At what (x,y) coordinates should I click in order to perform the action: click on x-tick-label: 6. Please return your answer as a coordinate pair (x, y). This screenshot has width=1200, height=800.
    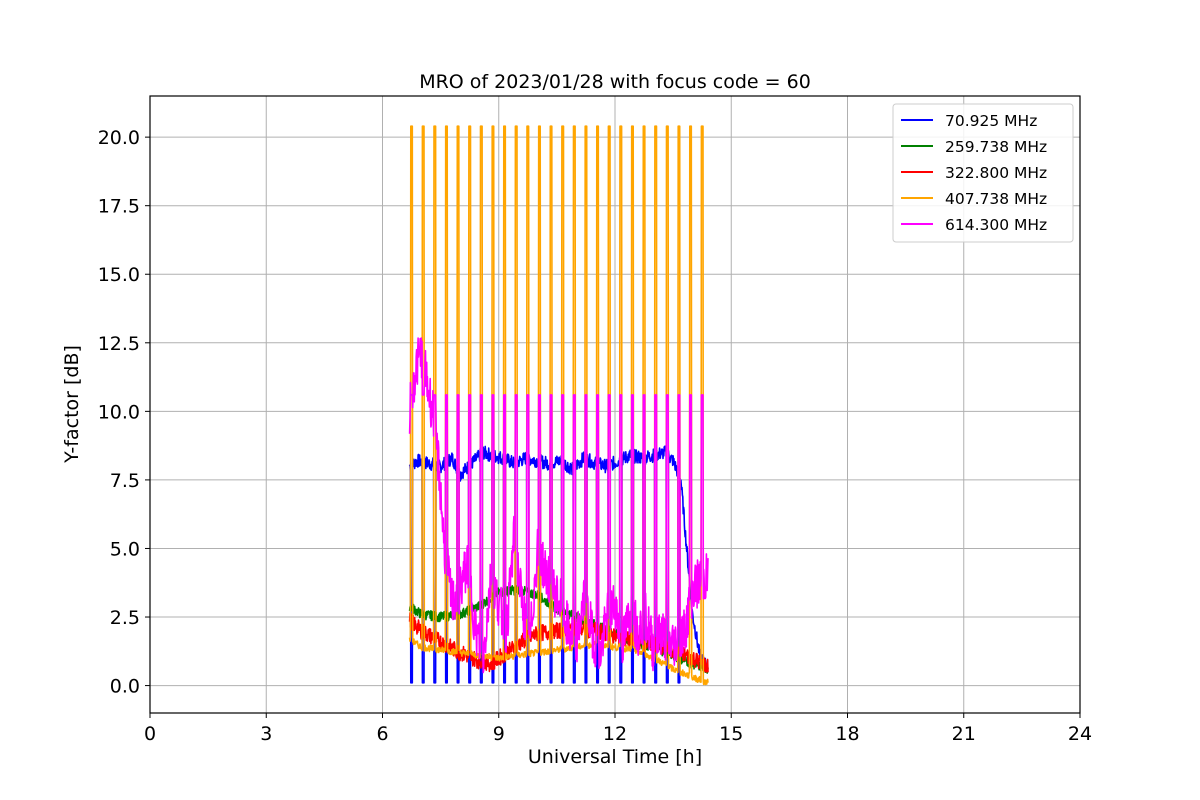
    Looking at the image, I should click on (382, 734).